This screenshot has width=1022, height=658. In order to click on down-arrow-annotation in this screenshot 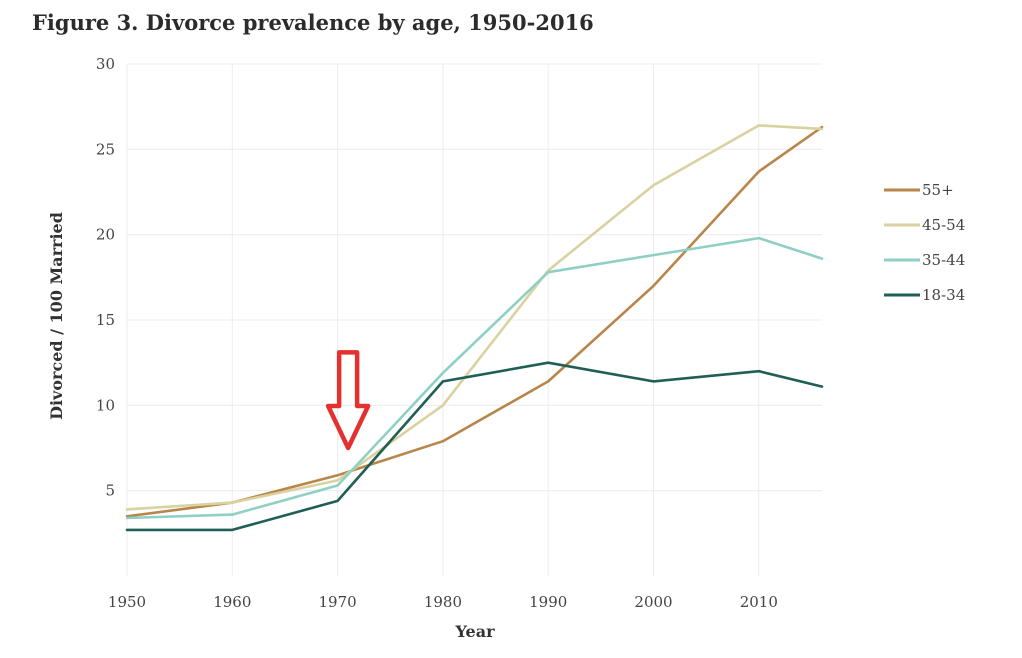, I will do `click(348, 400)`.